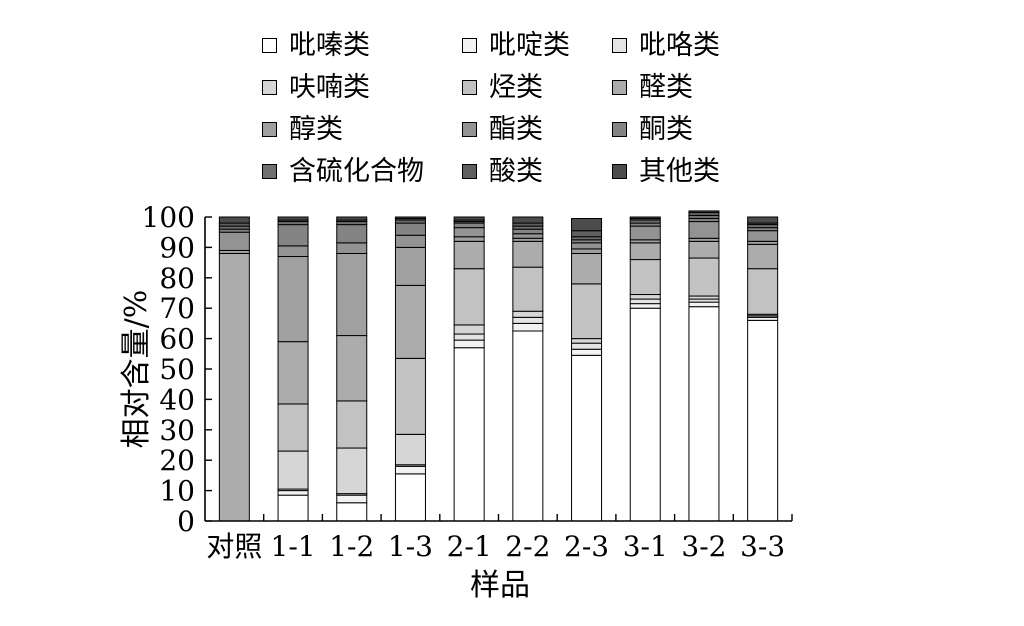 Image resolution: width=1024 pixels, height=626 pixels. Describe the element at coordinates (762, 546) in the screenshot. I see `x-tick-label: 3-3` at that location.